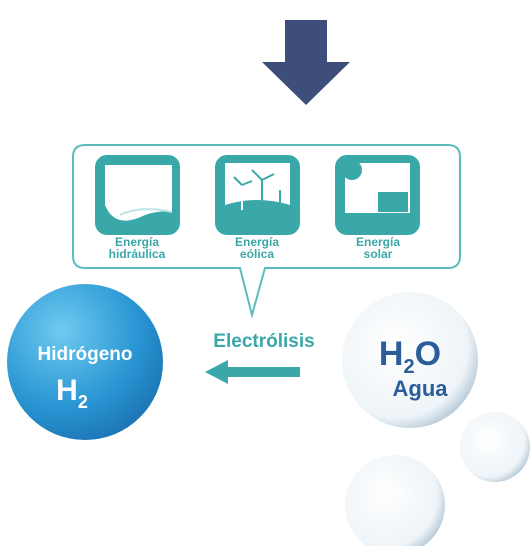 The image size is (531, 546). I want to click on panel-label: eólica, so click(257, 254).